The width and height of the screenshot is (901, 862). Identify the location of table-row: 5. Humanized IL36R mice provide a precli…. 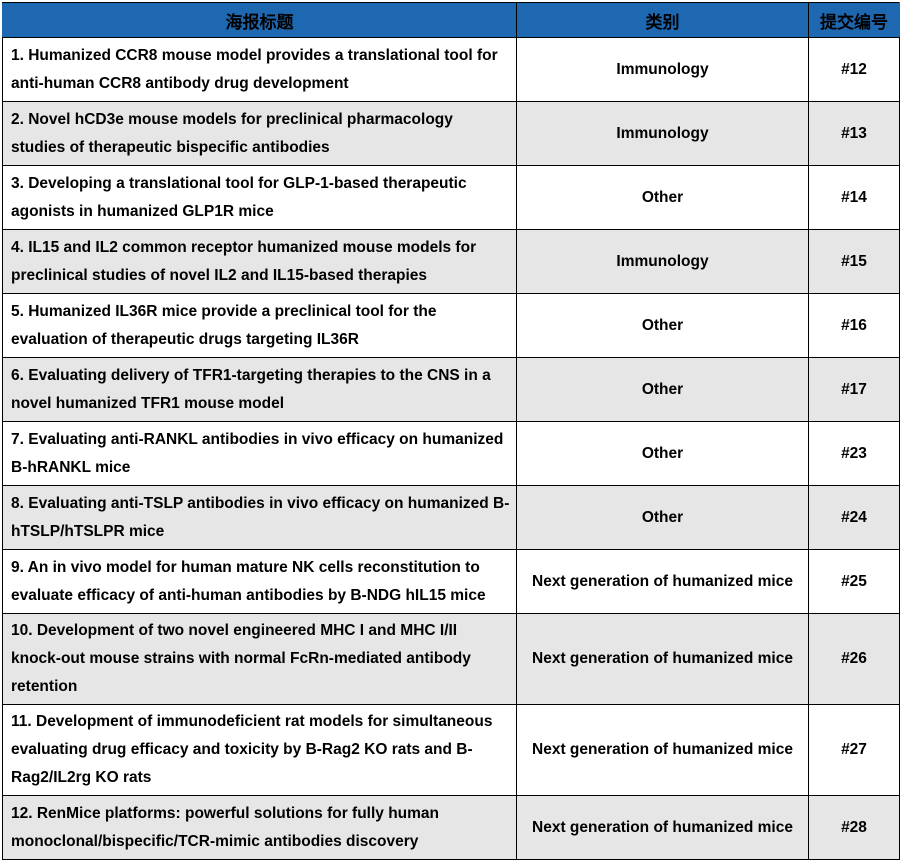
(451, 325).